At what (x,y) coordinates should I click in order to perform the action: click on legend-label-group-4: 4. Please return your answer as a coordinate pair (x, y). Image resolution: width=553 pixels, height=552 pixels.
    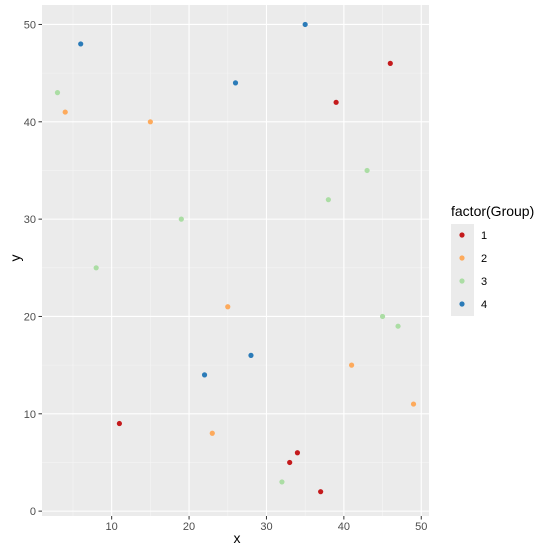
    Looking at the image, I should click on (484, 305).